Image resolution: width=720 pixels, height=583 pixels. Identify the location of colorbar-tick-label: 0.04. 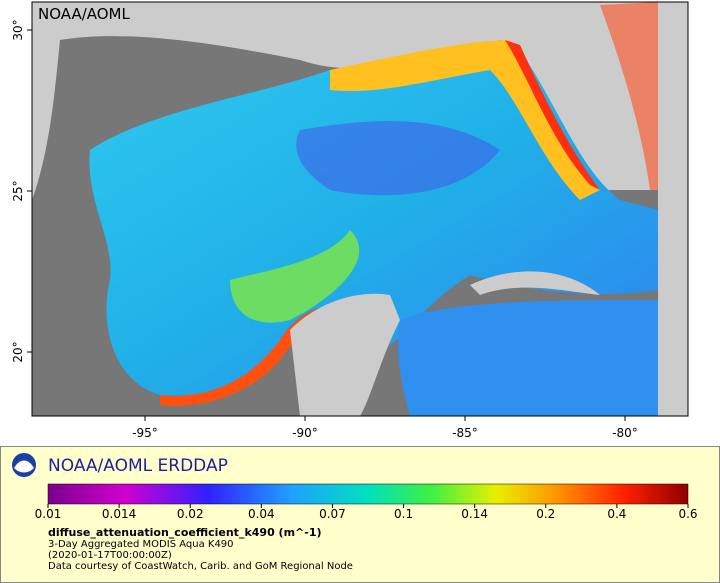
(261, 514).